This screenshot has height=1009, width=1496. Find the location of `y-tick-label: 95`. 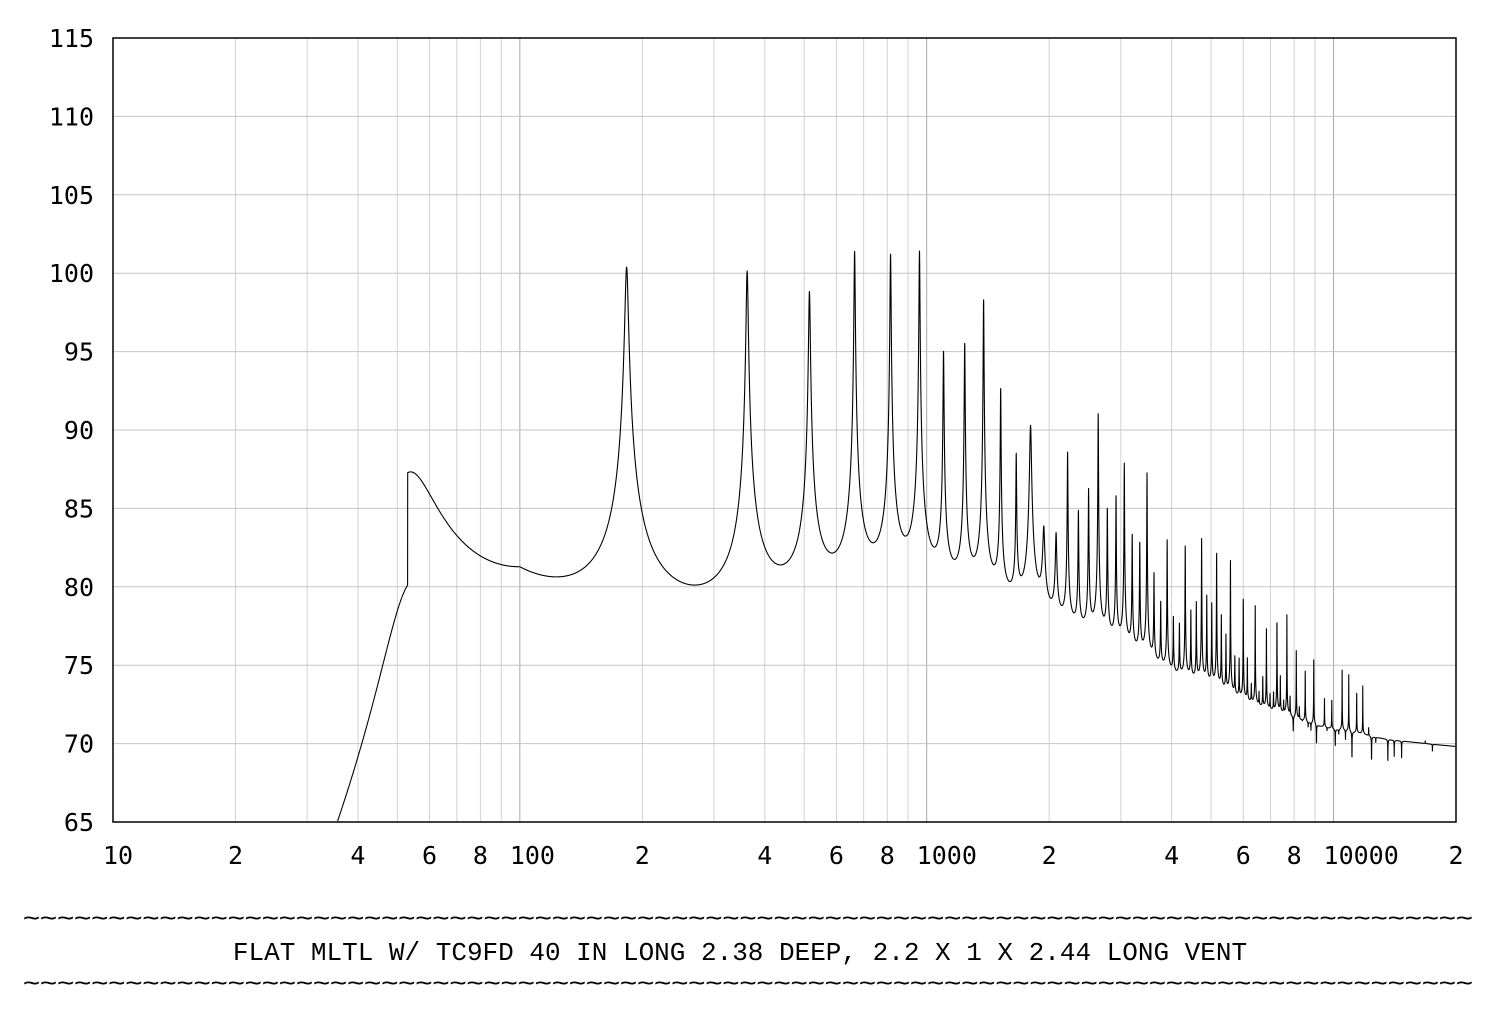

y-tick-label: 95 is located at coordinates (79, 352).